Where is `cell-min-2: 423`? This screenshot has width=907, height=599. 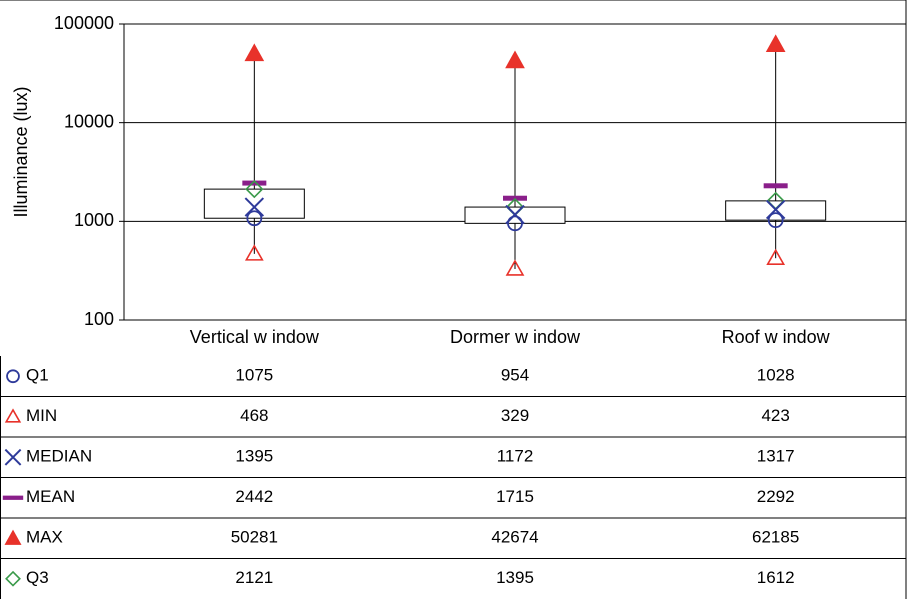
cell-min-2: 423 is located at coordinates (775, 415).